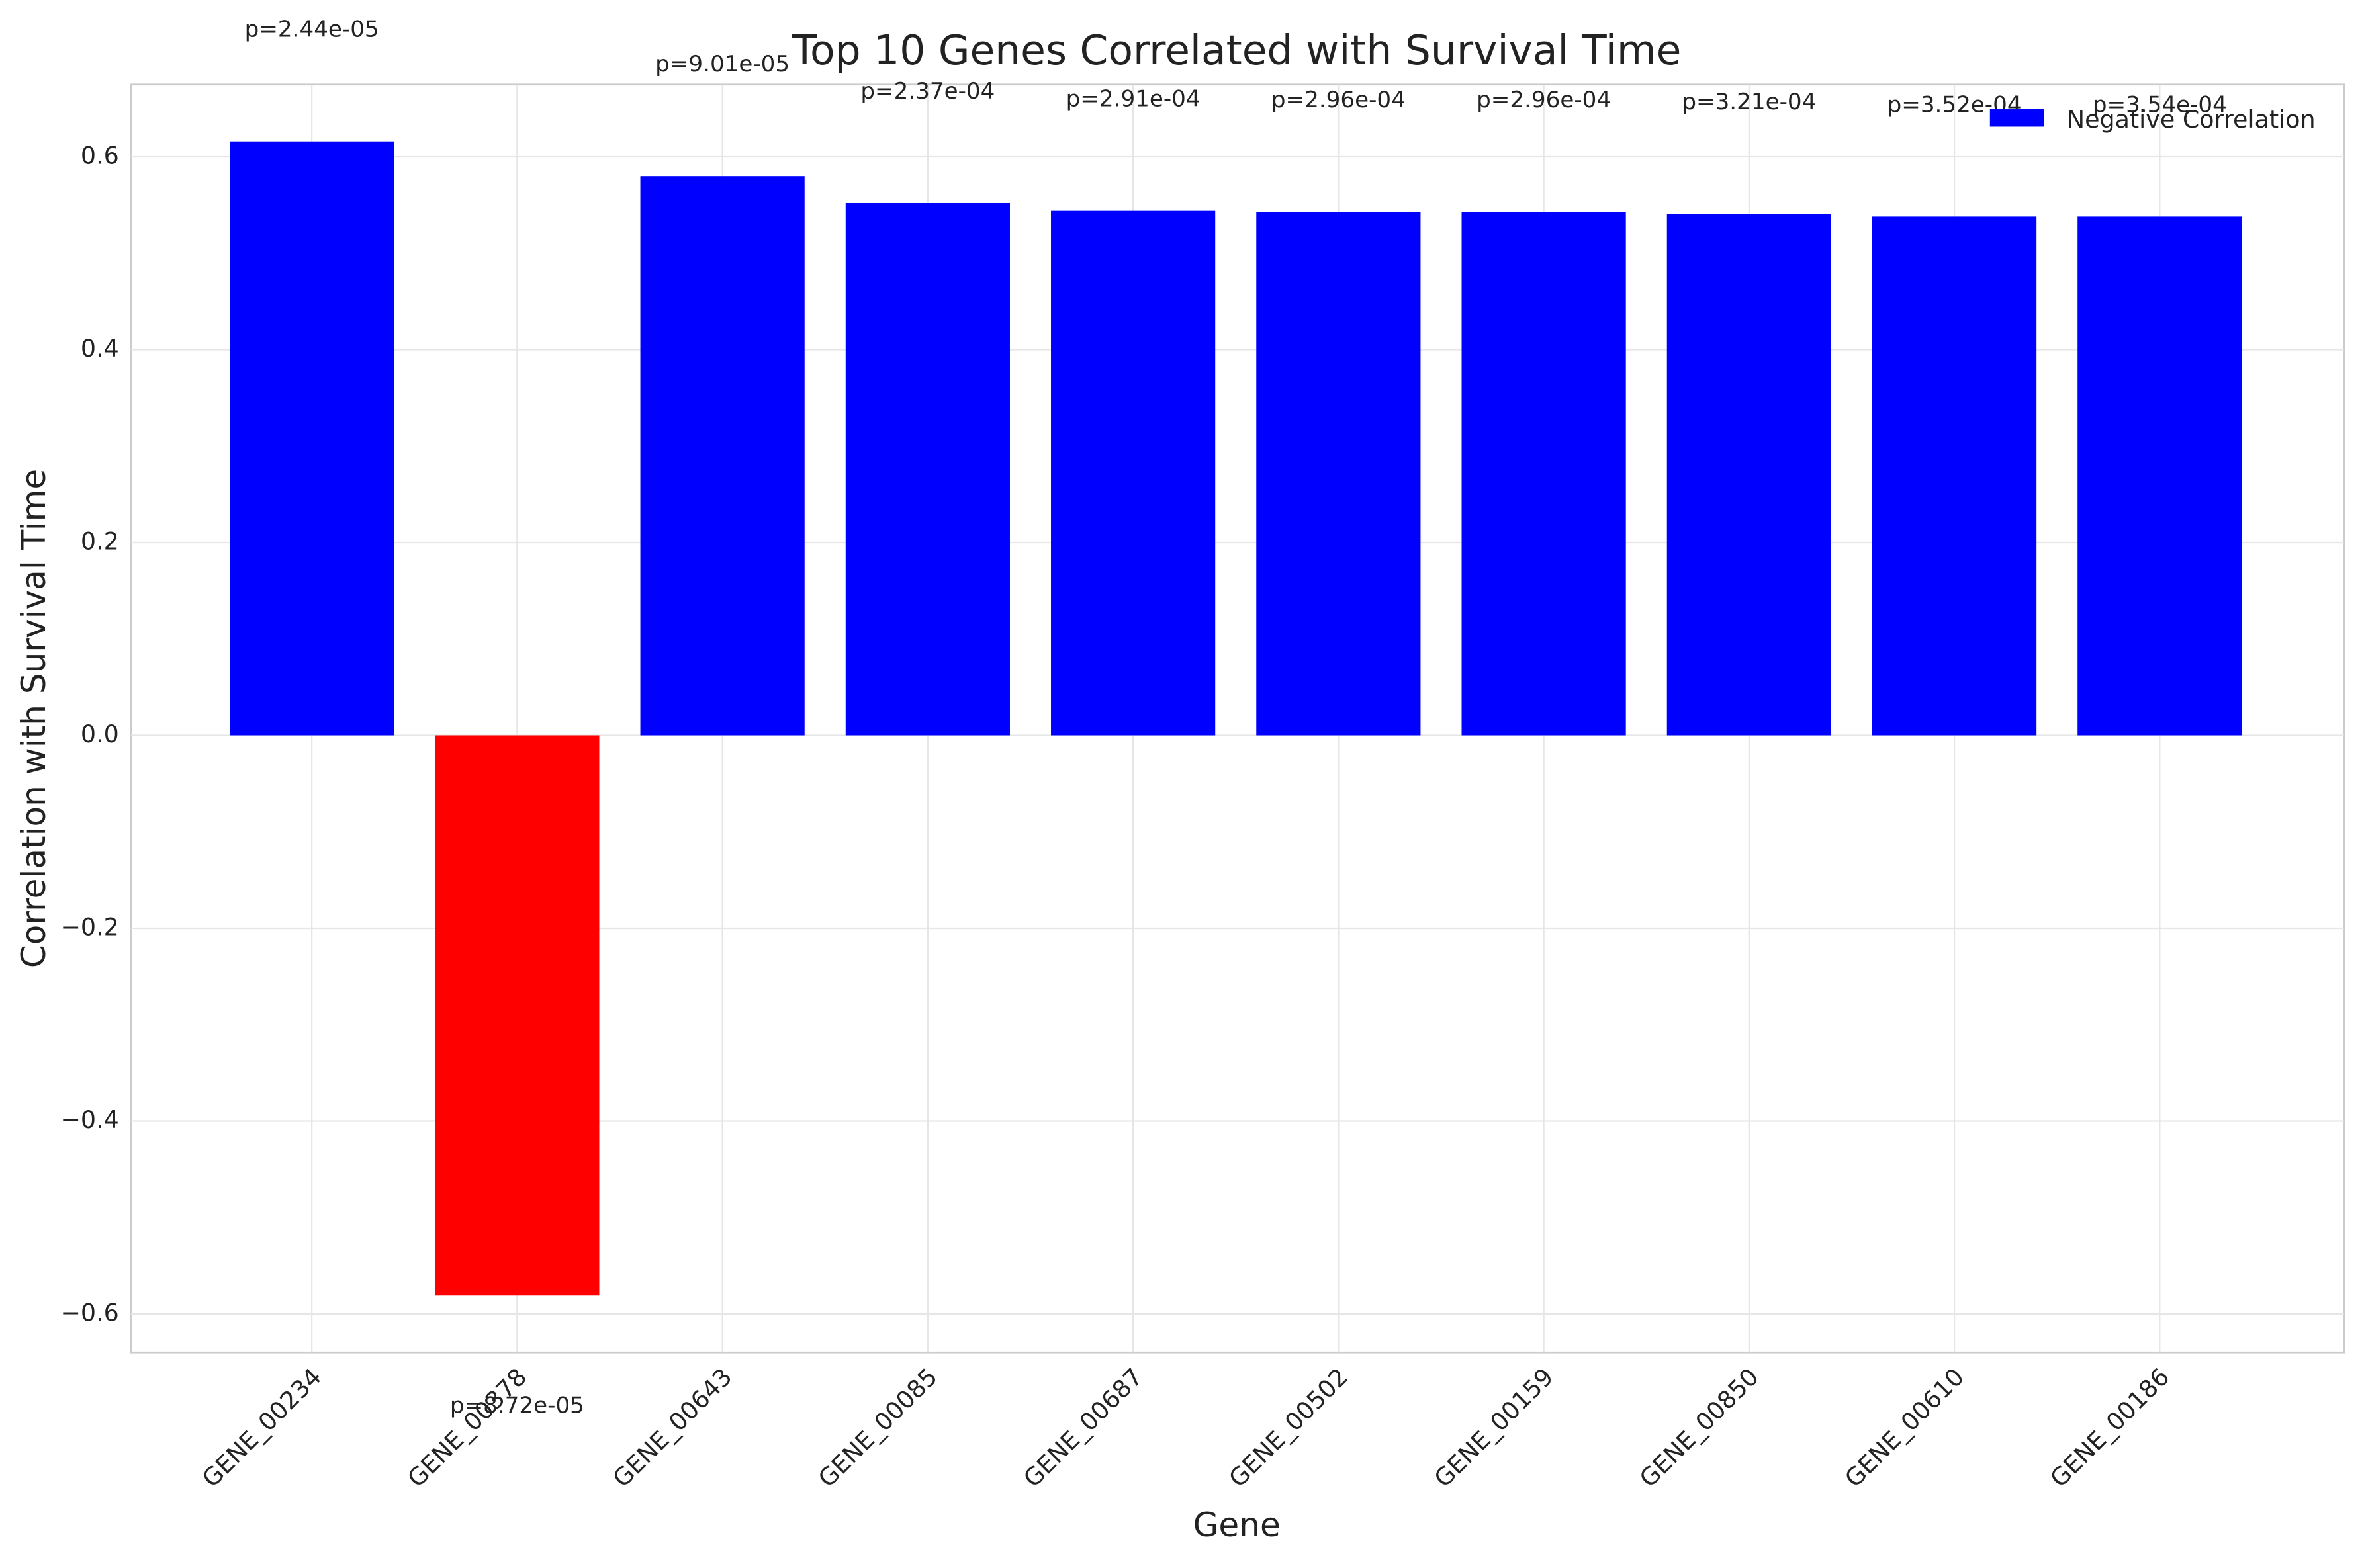 This screenshot has width=2362, height=1568. I want to click on y-tick-label: −0.6, so click(89, 1313).